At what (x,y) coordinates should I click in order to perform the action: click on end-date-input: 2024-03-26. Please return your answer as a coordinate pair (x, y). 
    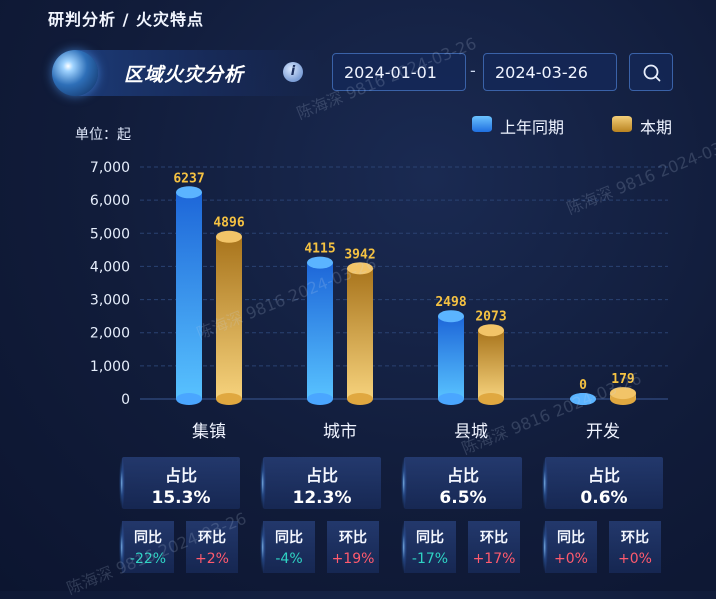
    Looking at the image, I should click on (550, 72).